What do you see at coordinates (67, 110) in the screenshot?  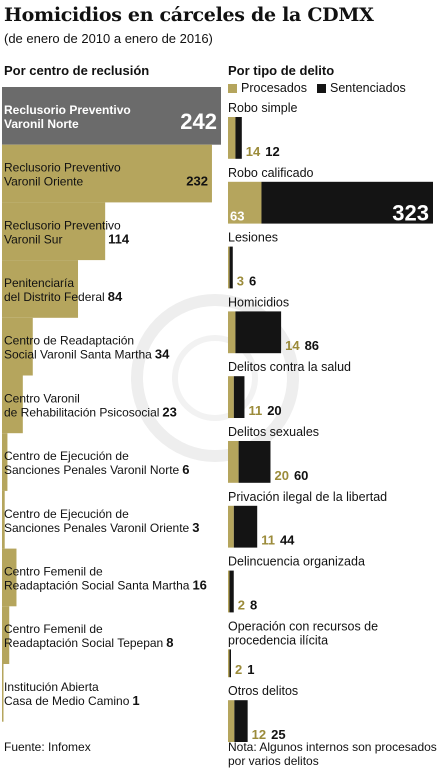 I see `bar-center-label-1-line-1: Reclusorio Preventivo` at bounding box center [67, 110].